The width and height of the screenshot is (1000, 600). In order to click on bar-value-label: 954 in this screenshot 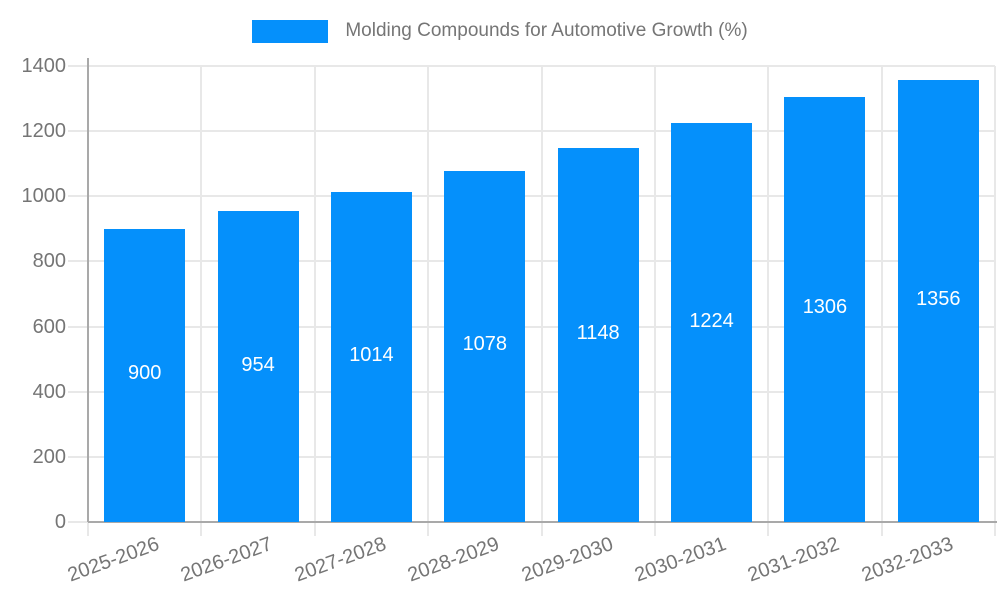, I will do `click(258, 364)`.